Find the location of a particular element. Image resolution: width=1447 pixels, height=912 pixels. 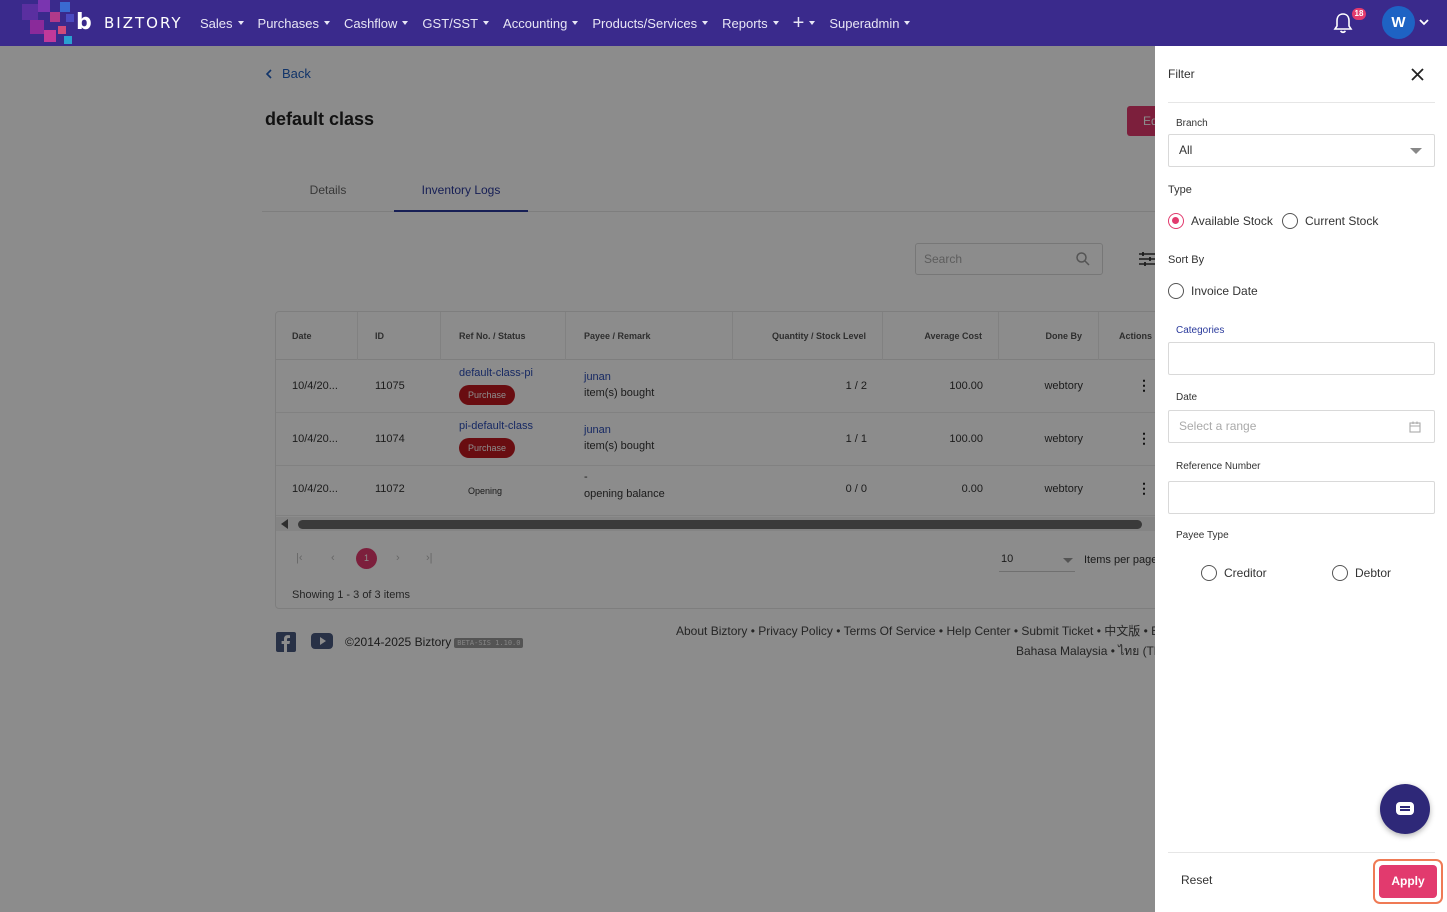

showing-count: Showing 1 - 3 of 3 items is located at coordinates (351, 595).